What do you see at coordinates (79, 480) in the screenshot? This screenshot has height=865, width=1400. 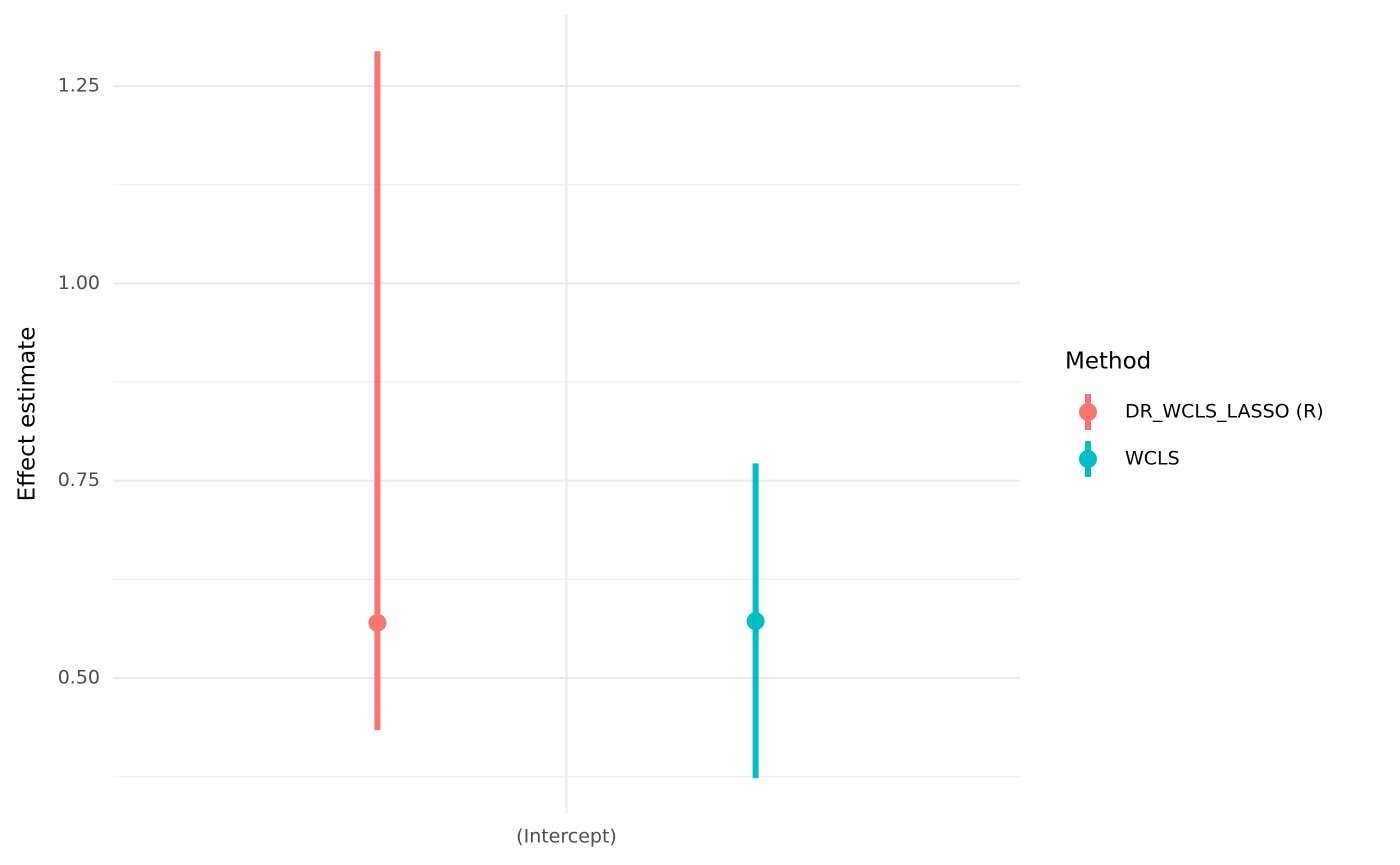 I see `y-tick-label: 0.75` at bounding box center [79, 480].